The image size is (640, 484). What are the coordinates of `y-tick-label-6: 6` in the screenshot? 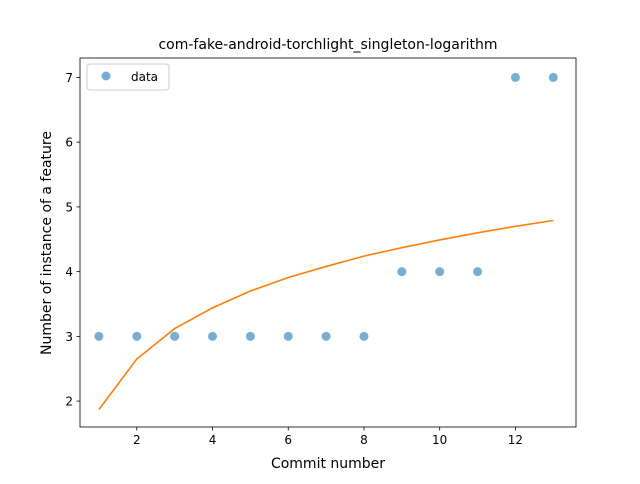 It's located at (69, 143).